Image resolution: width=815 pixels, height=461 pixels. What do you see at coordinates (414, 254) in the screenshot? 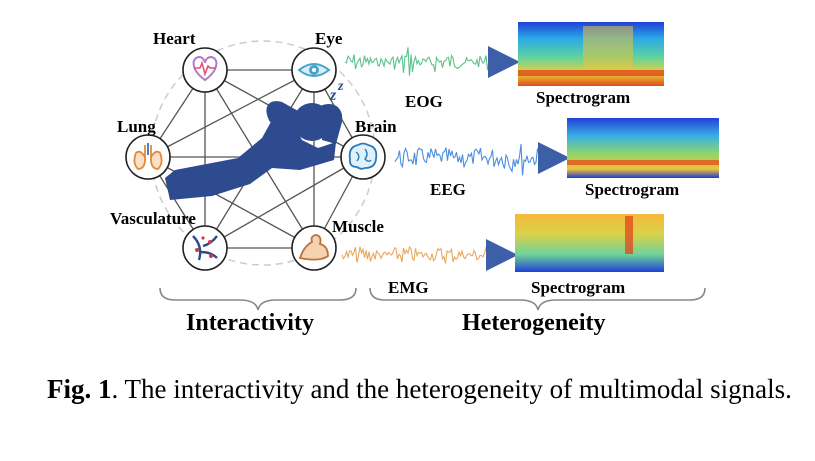
I see `emg-waveform` at bounding box center [414, 254].